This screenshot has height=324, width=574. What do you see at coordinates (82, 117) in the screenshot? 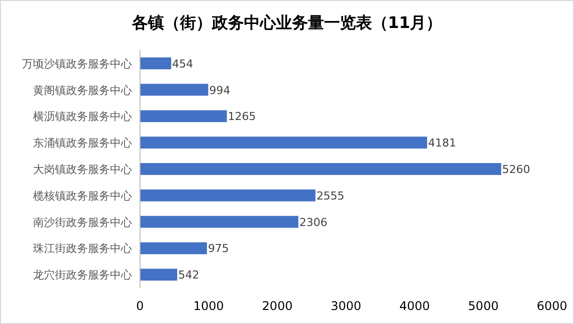
I see `y-tick-label: 横沥镇政务服务中心` at bounding box center [82, 117].